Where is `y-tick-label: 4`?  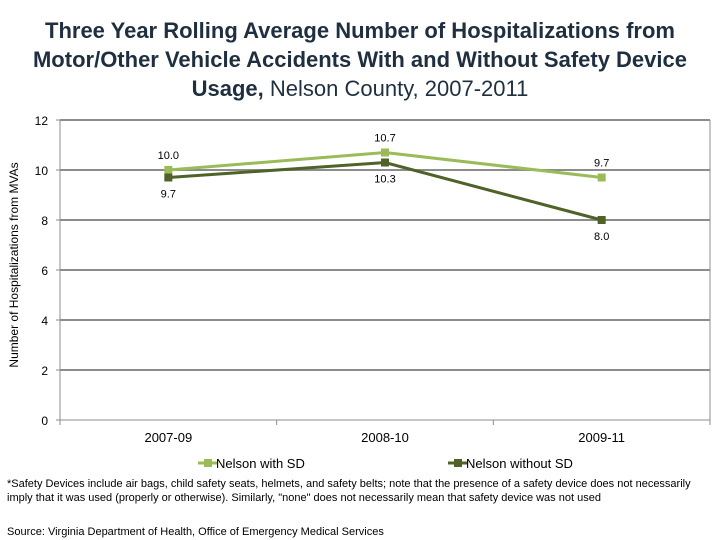 y-tick-label: 4 is located at coordinates (44, 321).